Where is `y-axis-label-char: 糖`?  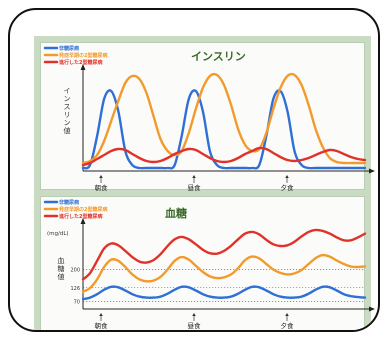 y-axis-label-char: 糖 is located at coordinates (61, 268).